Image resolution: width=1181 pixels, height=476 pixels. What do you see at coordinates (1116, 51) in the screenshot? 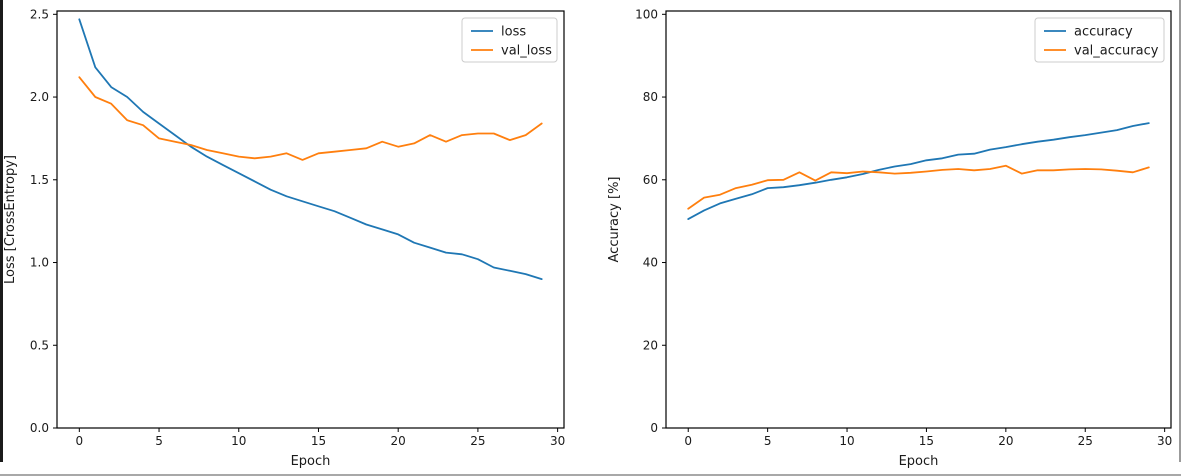
I see `legend-label-val_accuracy: val_accuracy` at bounding box center [1116, 51].